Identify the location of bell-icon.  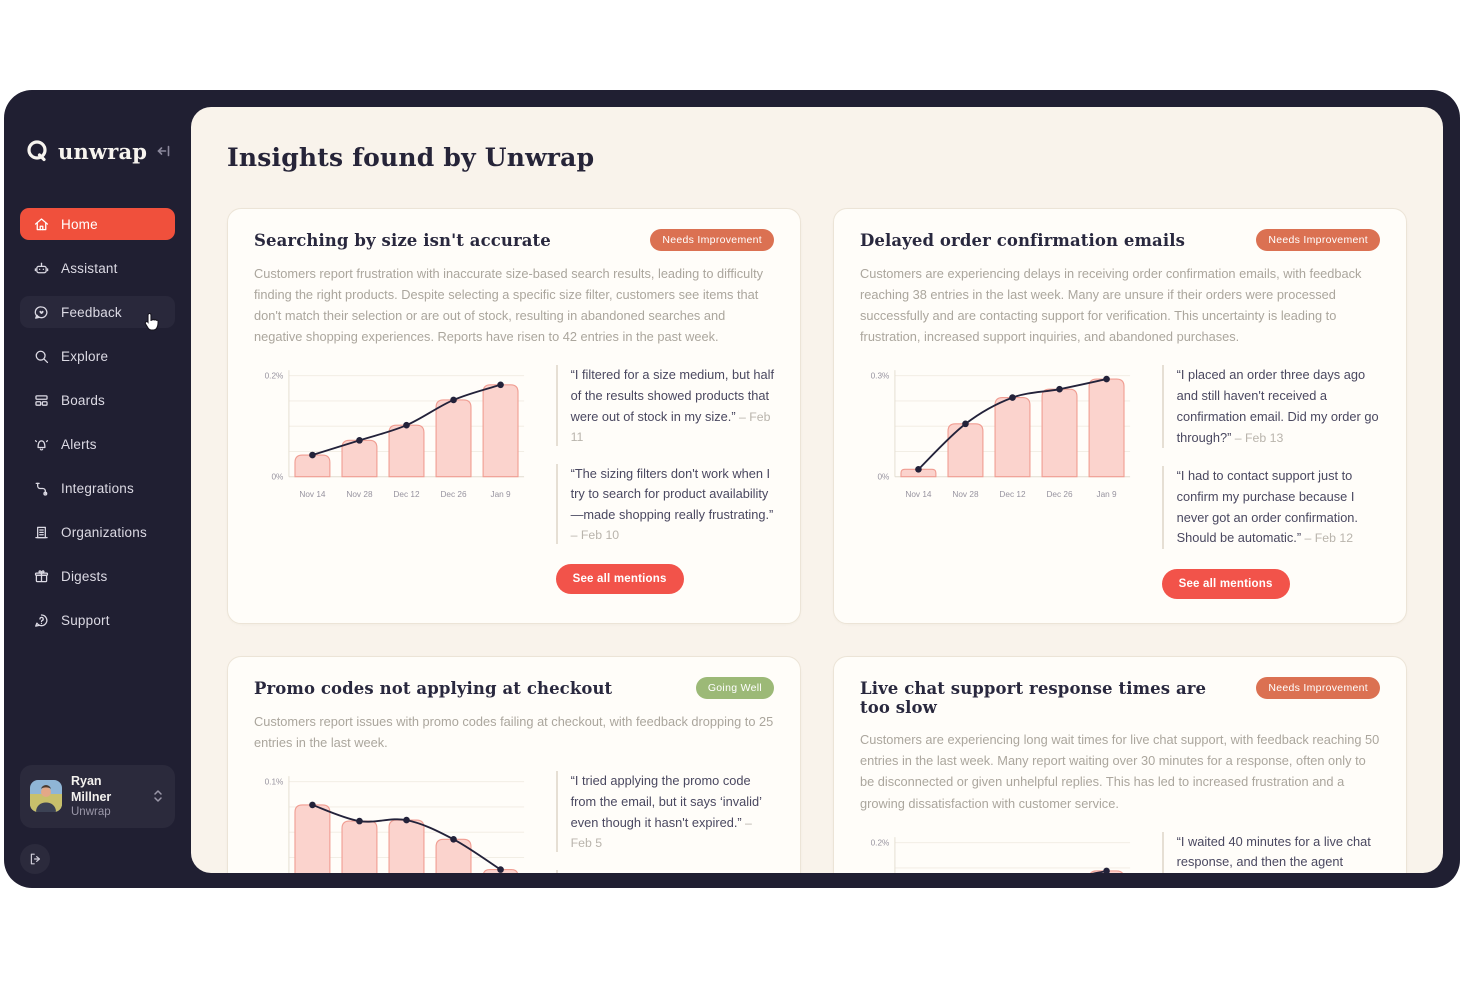
(41, 444).